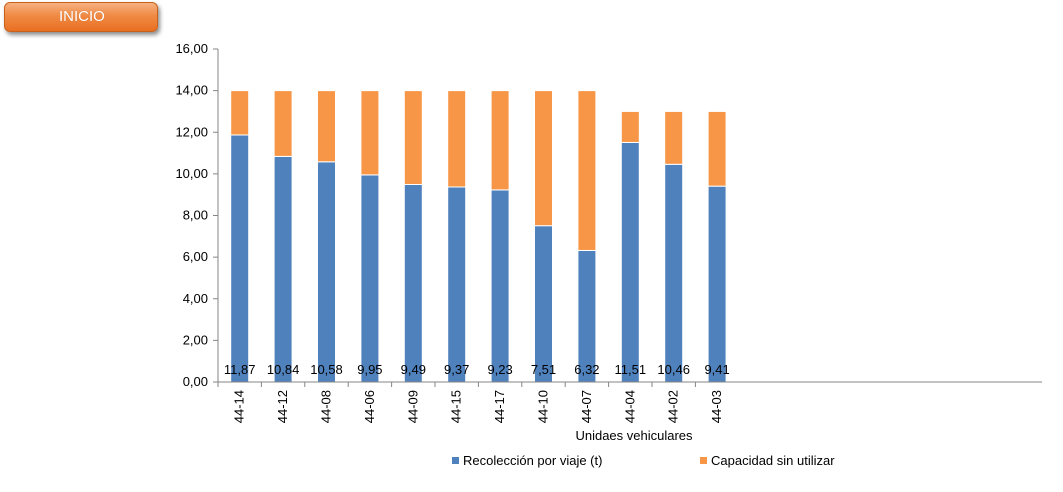 The width and height of the screenshot is (1063, 492). Describe the element at coordinates (499, 406) in the screenshot. I see `x-tick-label: 44-17` at that location.